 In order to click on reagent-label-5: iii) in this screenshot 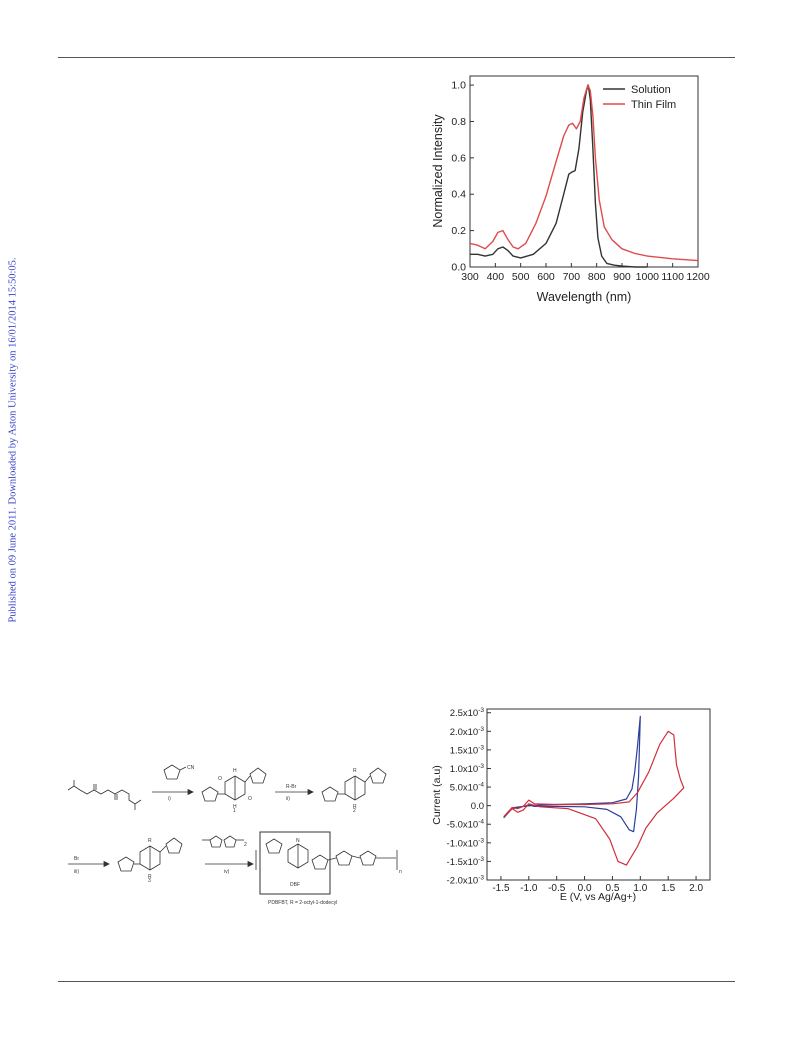, I will do `click(76, 872)`.